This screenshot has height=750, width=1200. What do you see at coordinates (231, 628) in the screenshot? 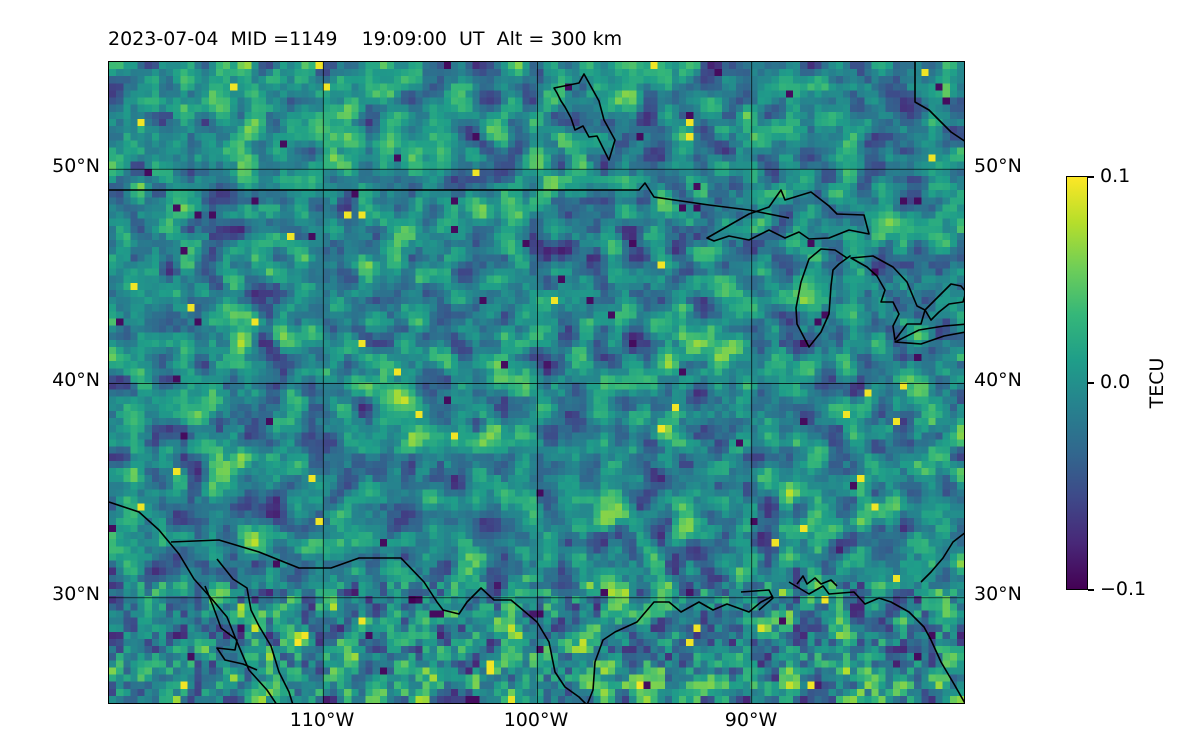
I see `gulf-of-california` at bounding box center [231, 628].